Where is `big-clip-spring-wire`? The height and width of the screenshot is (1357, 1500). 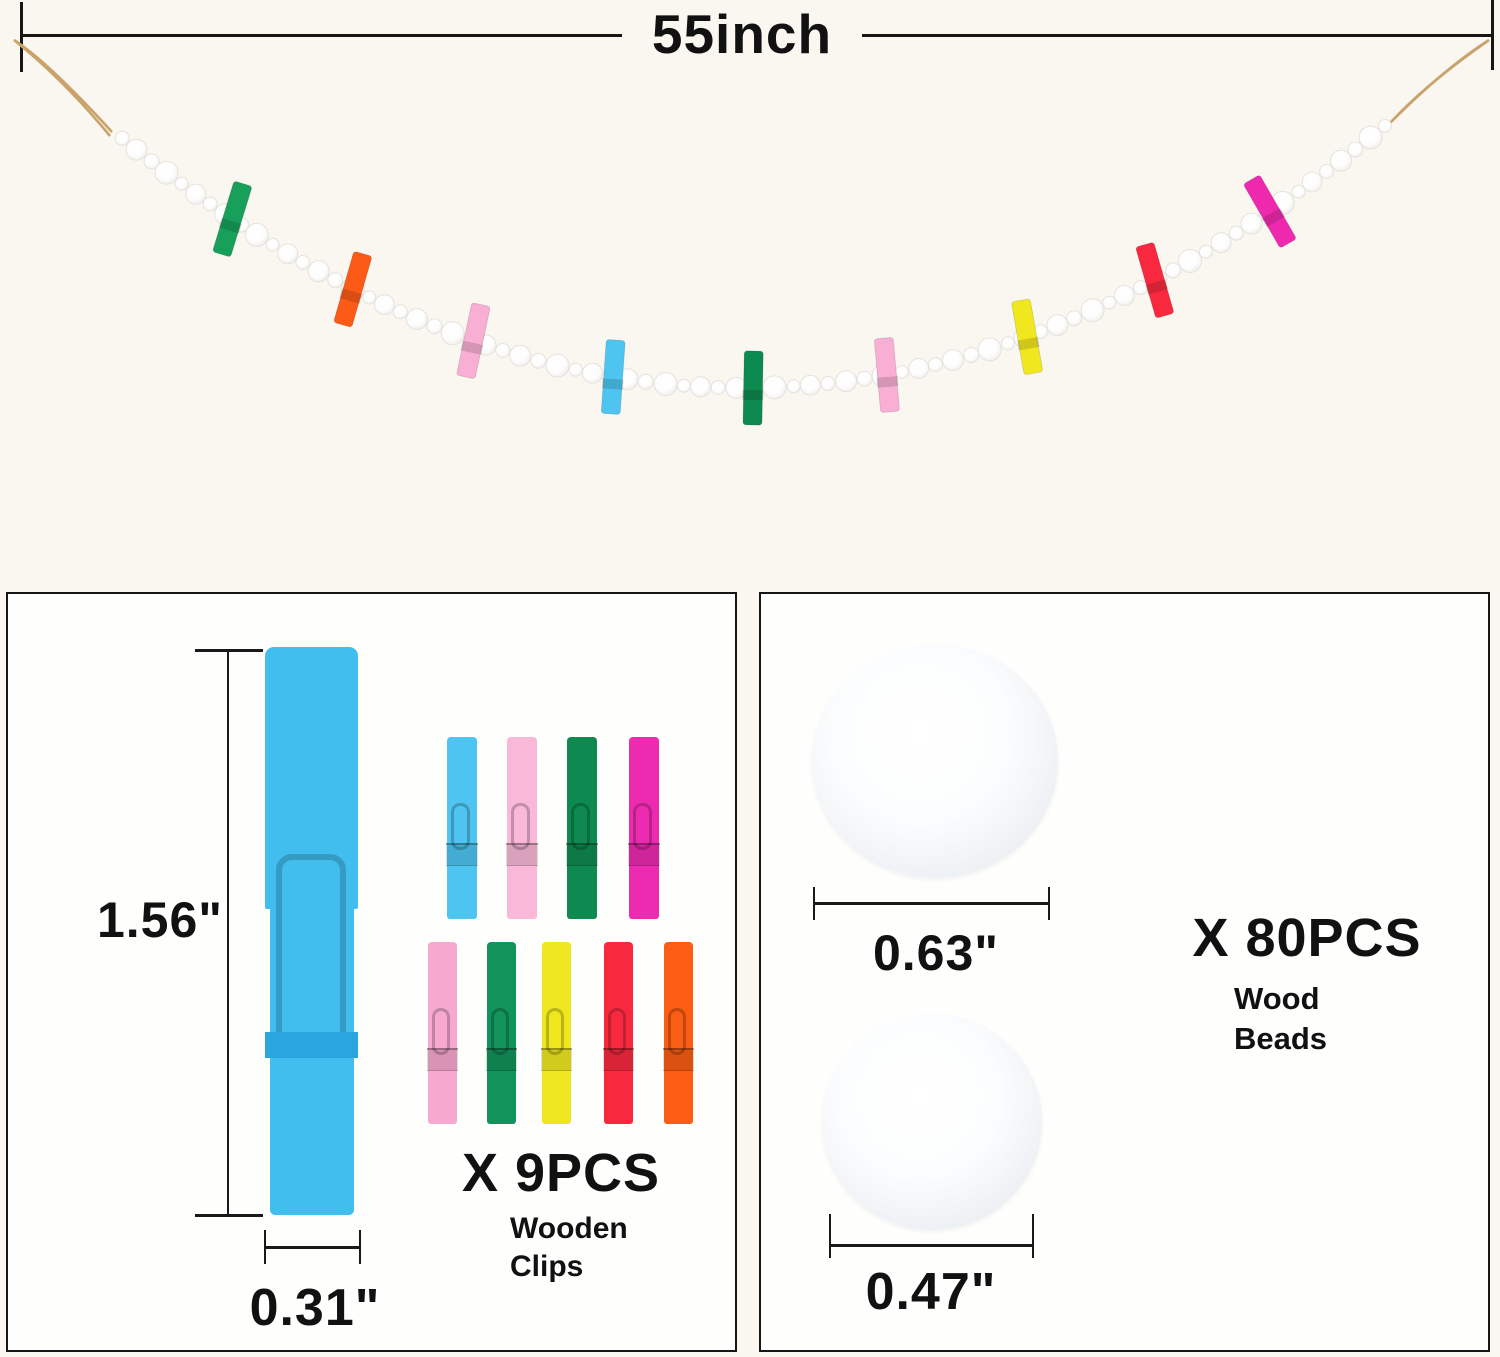
big-clip-spring-wire is located at coordinates (311, 954).